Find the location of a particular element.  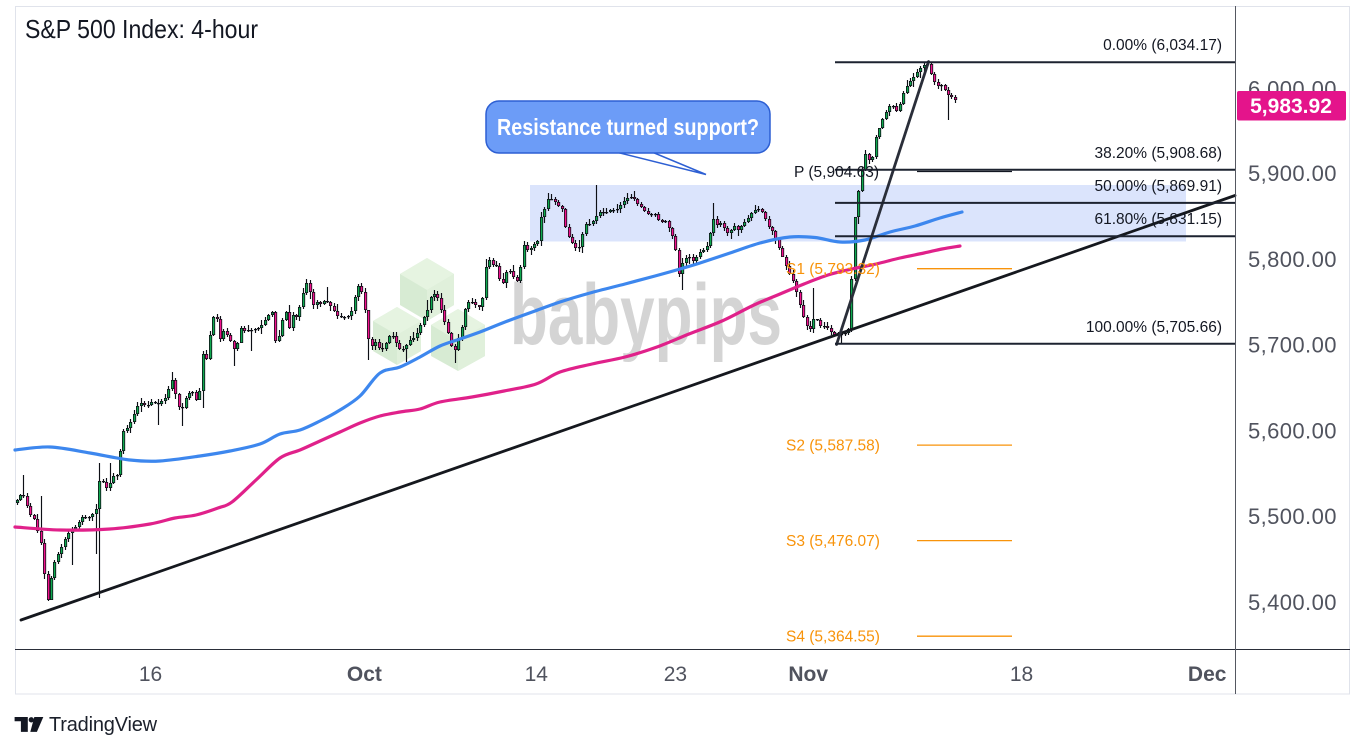

svg-text: S1 (5,793.32) is located at coordinates (833, 269).